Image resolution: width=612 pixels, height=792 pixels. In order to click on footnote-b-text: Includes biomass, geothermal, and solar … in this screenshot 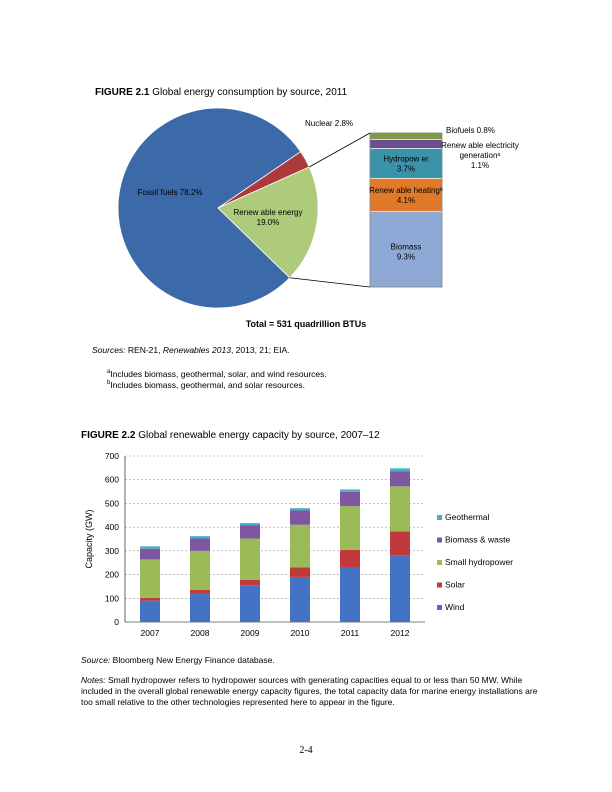, I will do `click(207, 384)`.